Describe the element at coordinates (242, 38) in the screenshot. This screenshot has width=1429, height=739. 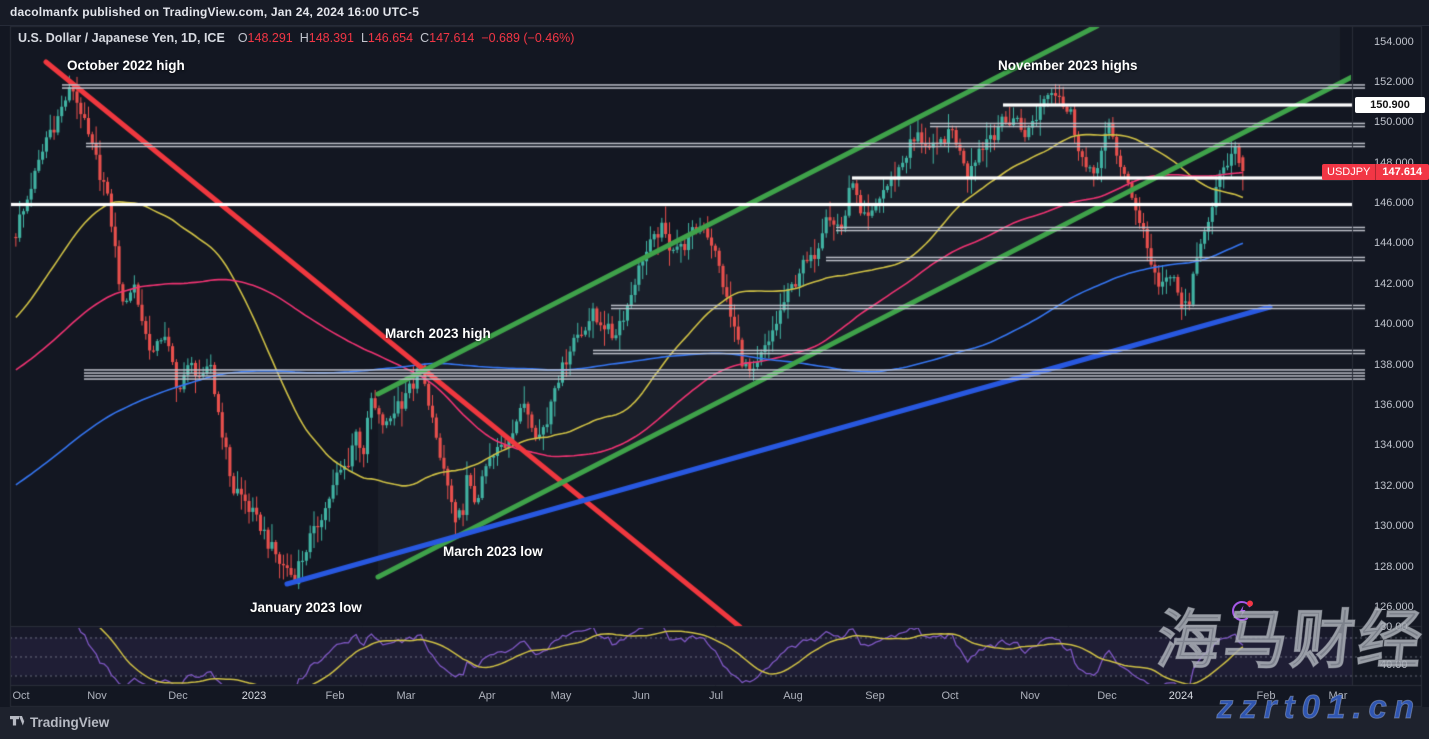
I see `ohlc-key: O` at that location.